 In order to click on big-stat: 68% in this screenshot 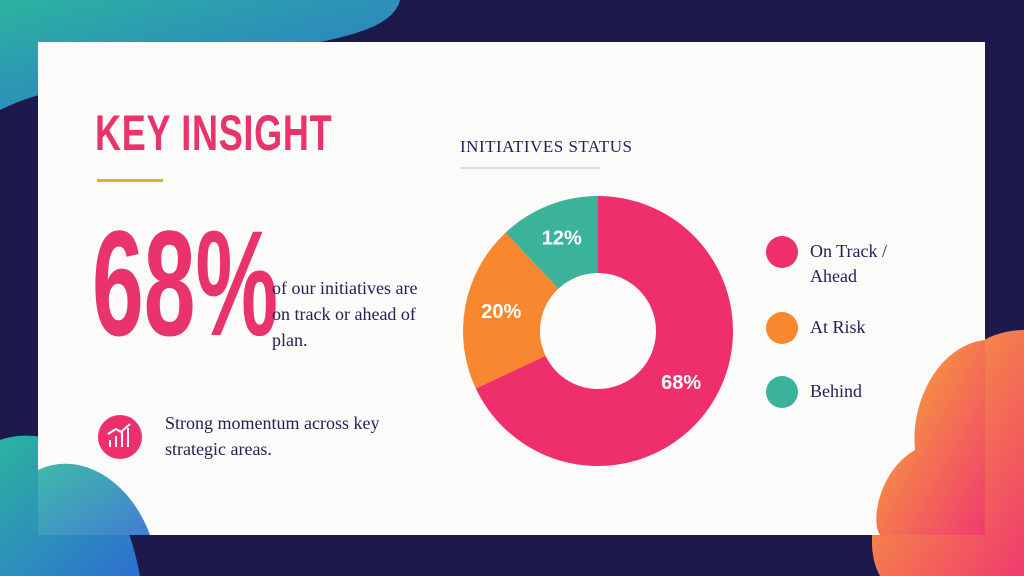, I will do `click(185, 283)`.